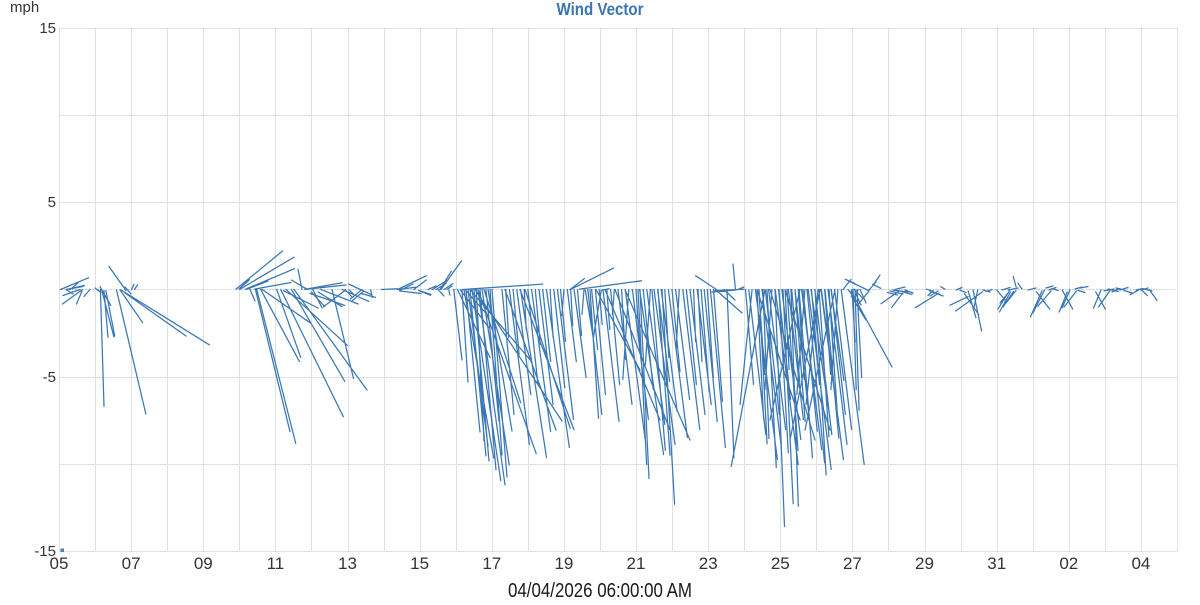  What do you see at coordinates (563, 563) in the screenshot?
I see `svg-text: 19` at bounding box center [563, 563].